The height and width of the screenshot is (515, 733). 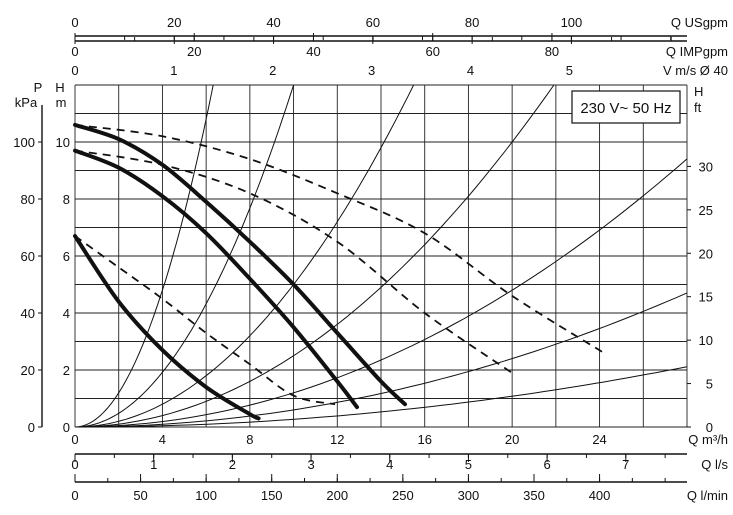 What do you see at coordinates (153, 464) in the screenshot?
I see `bottom-axis-ls-tick-label: 1` at bounding box center [153, 464].